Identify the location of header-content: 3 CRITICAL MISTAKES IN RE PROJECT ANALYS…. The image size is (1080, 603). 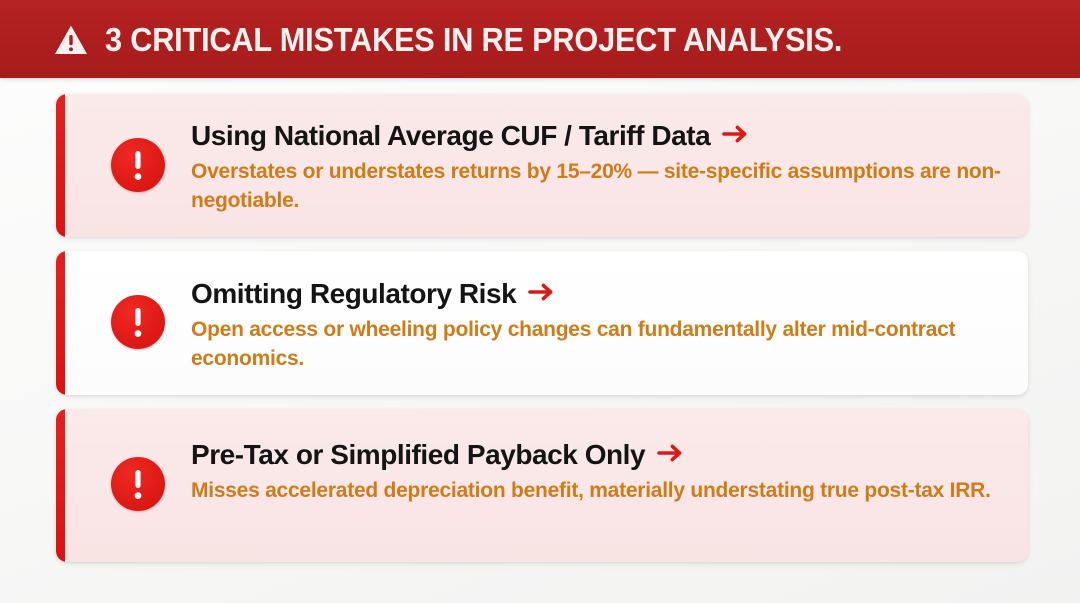
(476, 39).